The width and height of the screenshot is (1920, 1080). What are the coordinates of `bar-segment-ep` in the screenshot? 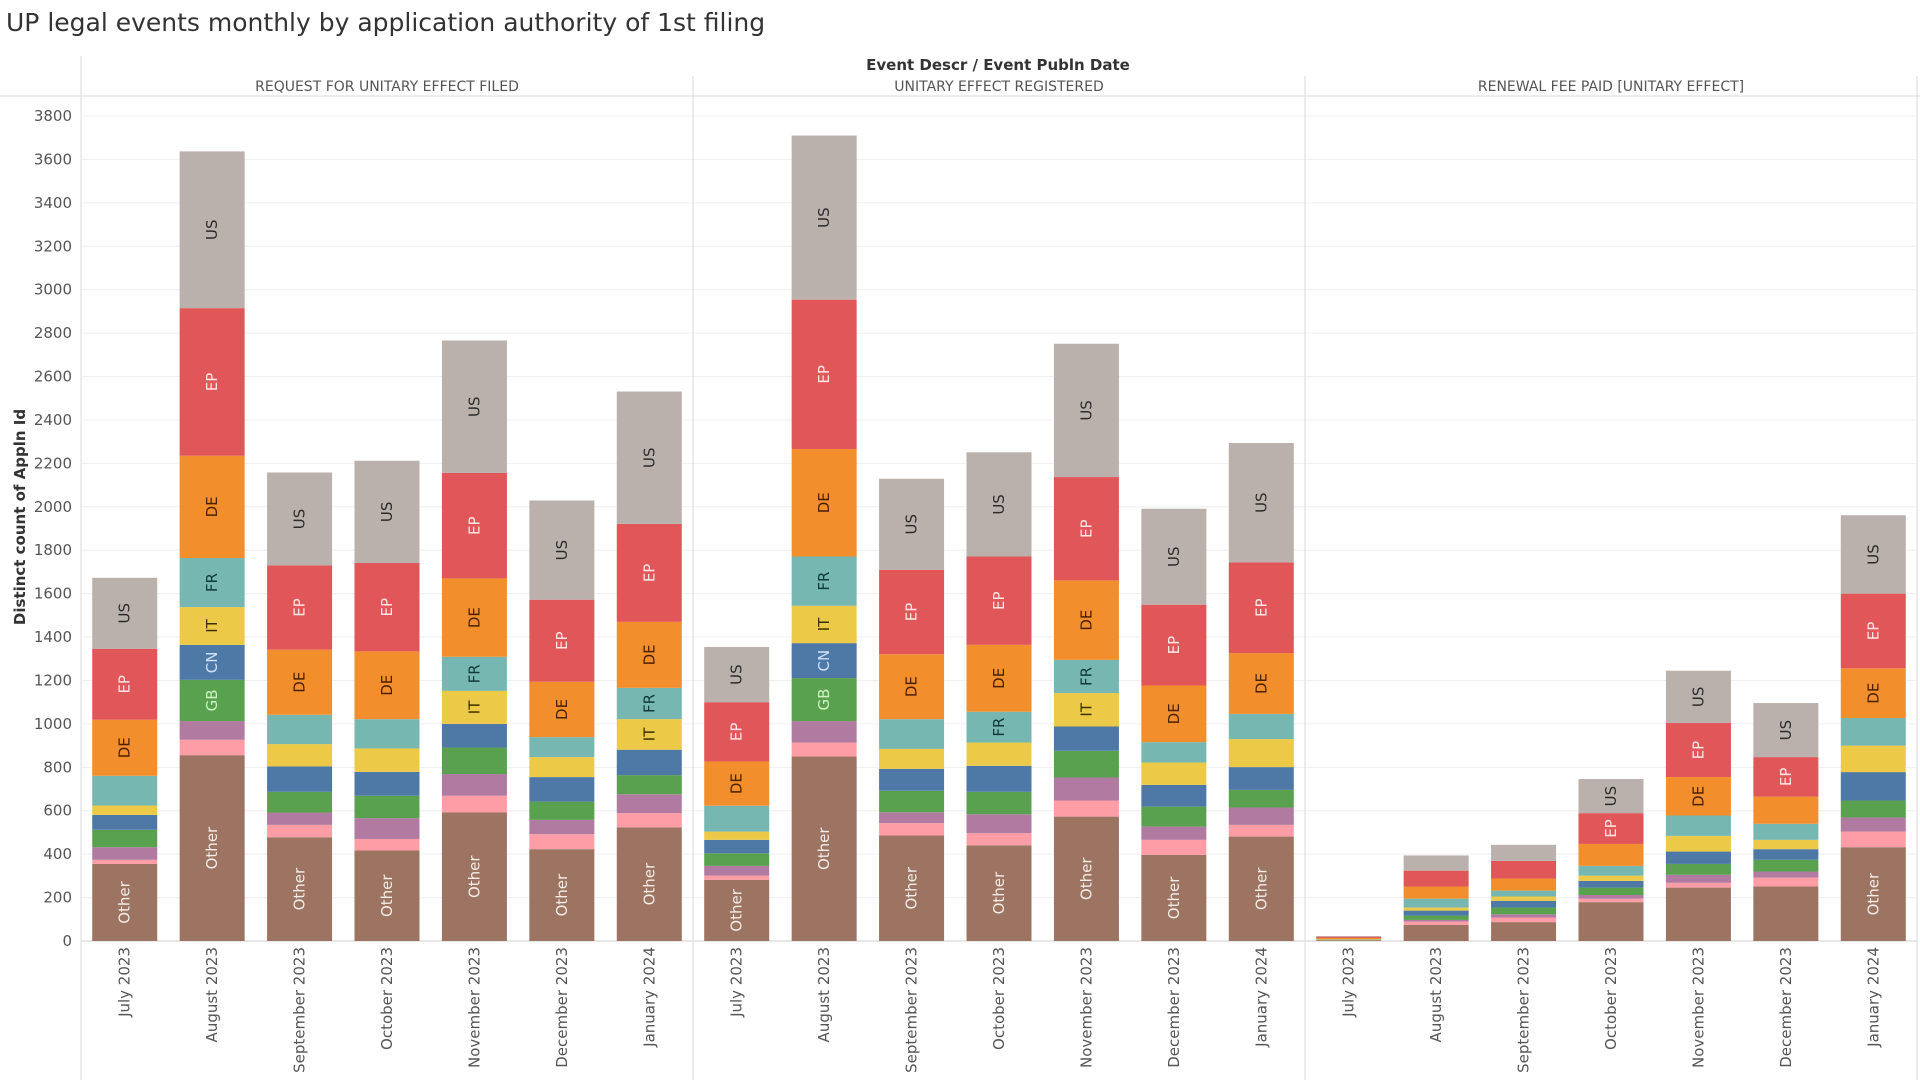 It's located at (1348, 937).